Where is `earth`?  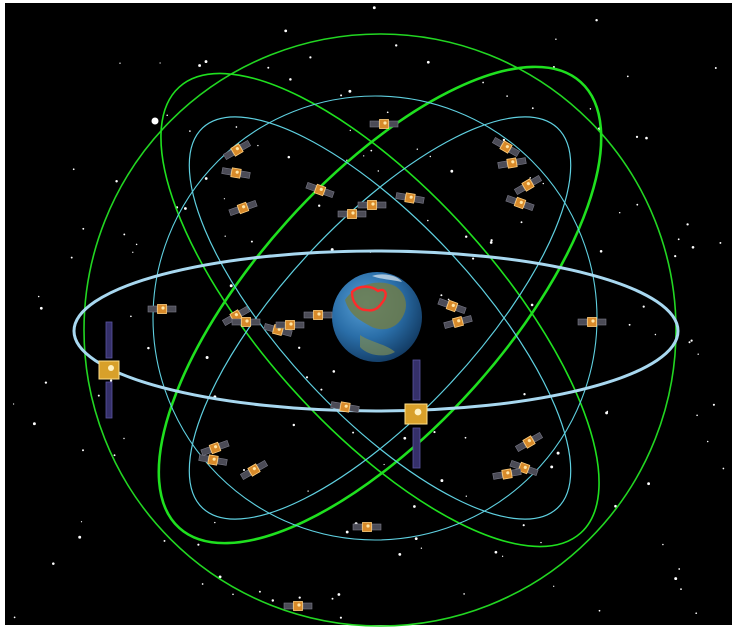 earth is located at coordinates (377, 317).